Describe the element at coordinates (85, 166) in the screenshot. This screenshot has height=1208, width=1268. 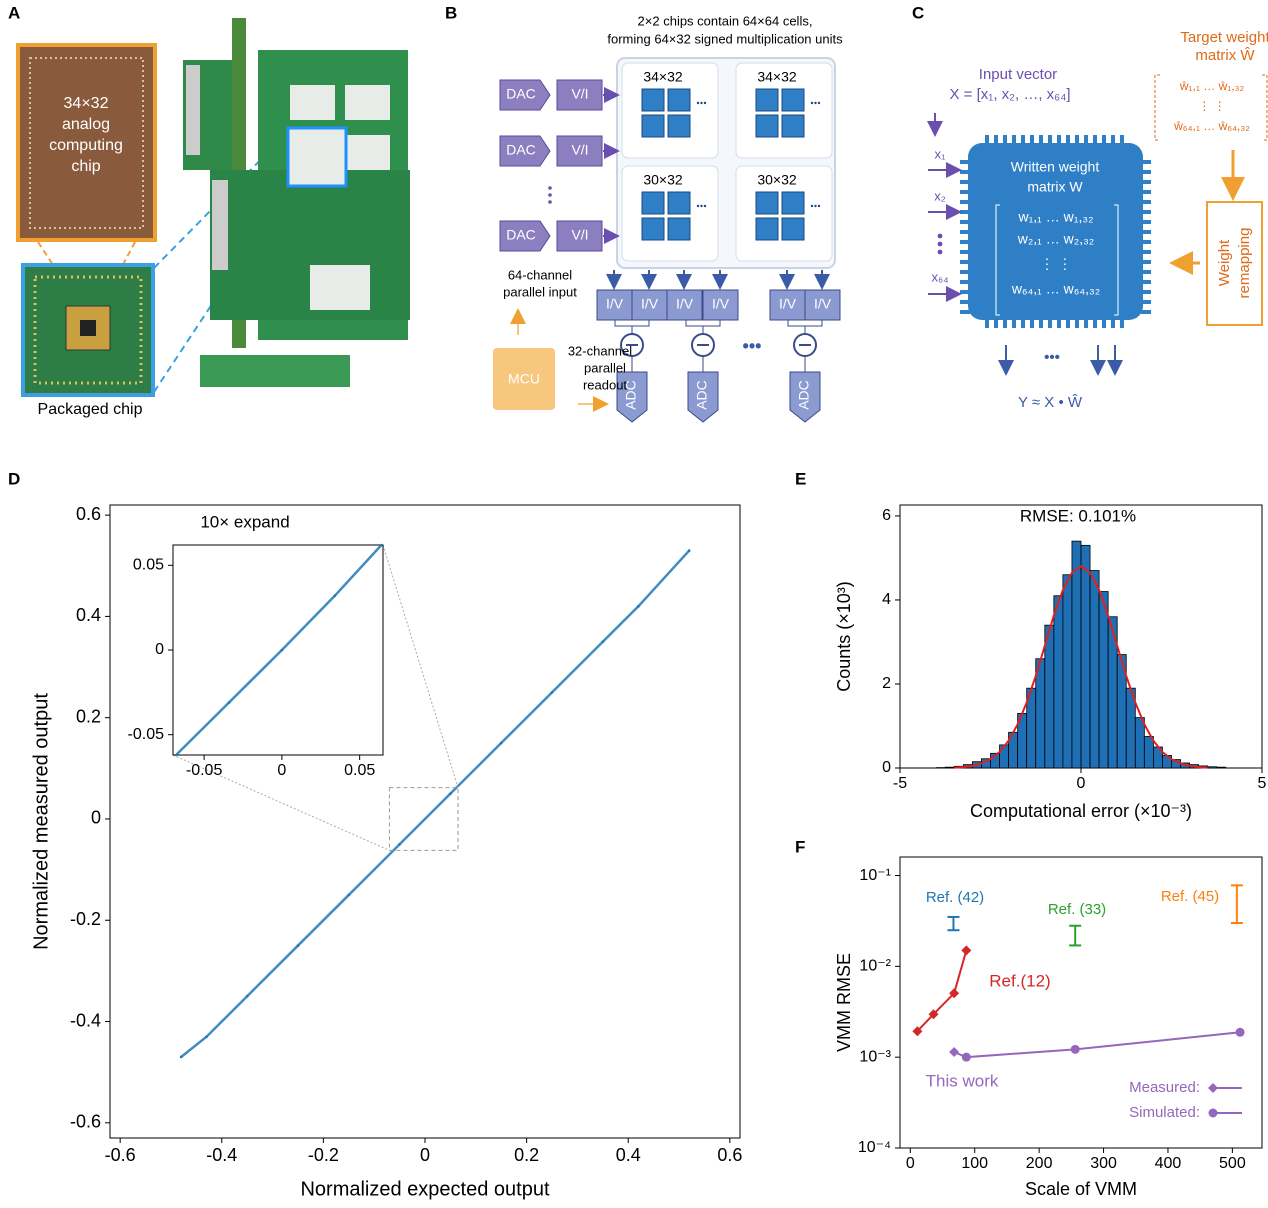
I see `chip-label: chip` at that location.